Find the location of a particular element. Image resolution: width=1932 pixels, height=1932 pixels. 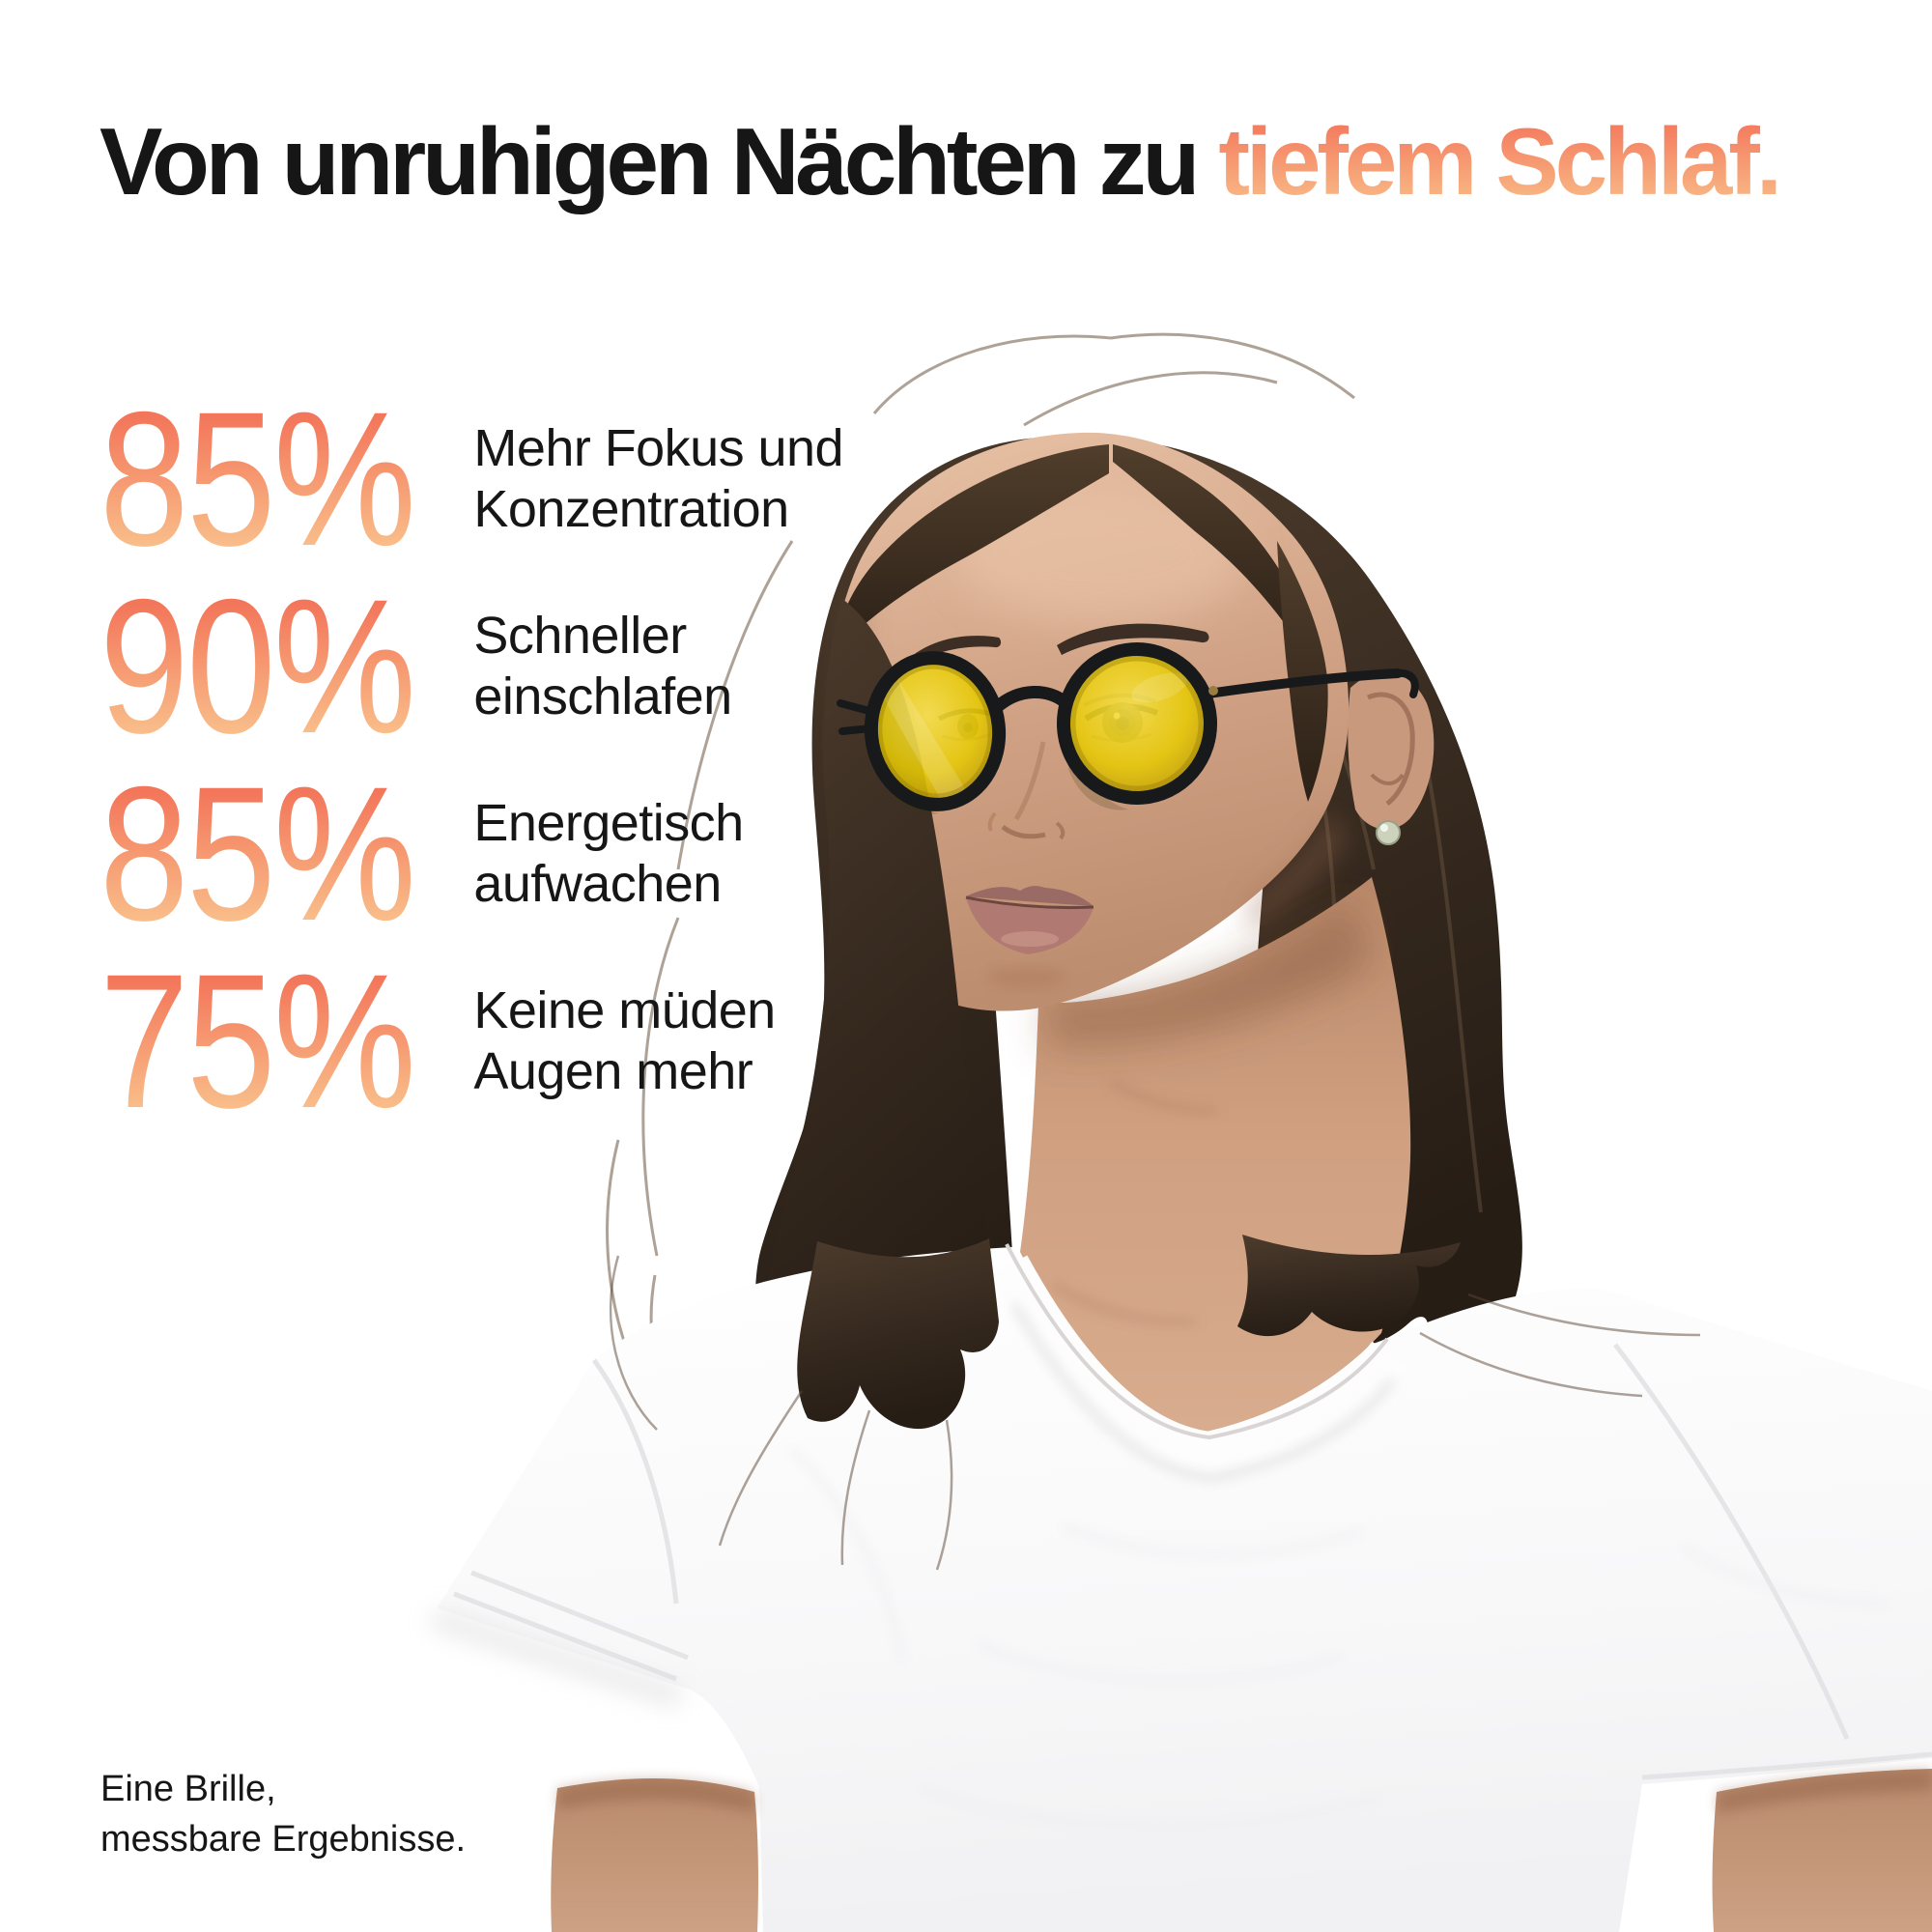

stat-label-line: Mehr Fokus und is located at coordinates (658, 447).